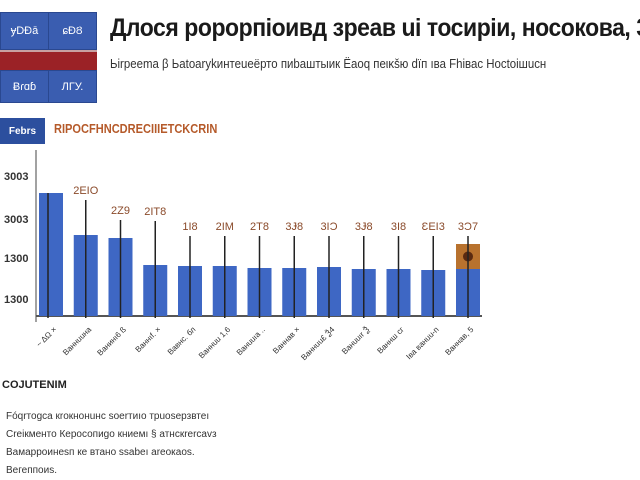  Describe the element at coordinates (433, 227) in the screenshot. I see `data-label: ƐEI3` at that location.